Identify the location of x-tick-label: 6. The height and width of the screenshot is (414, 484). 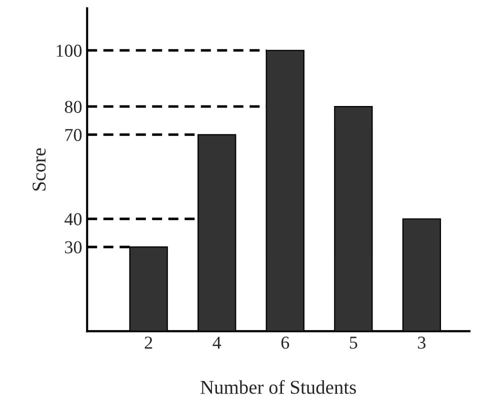
(285, 342).